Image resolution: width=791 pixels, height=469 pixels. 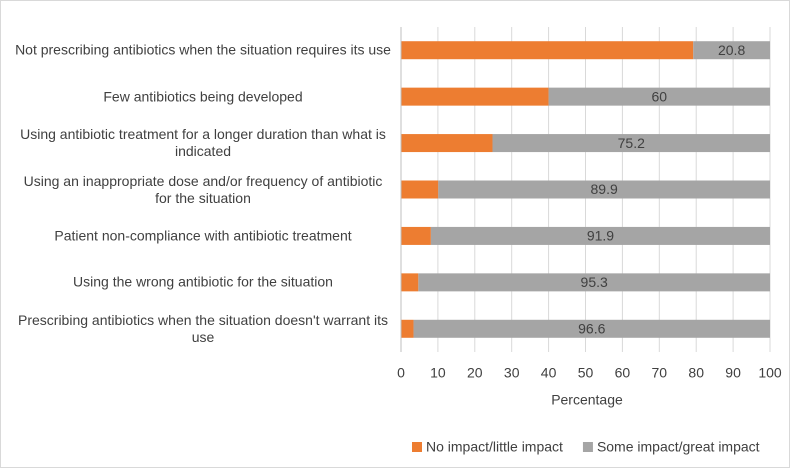 I want to click on x-tick-label: 60, so click(x=623, y=373).